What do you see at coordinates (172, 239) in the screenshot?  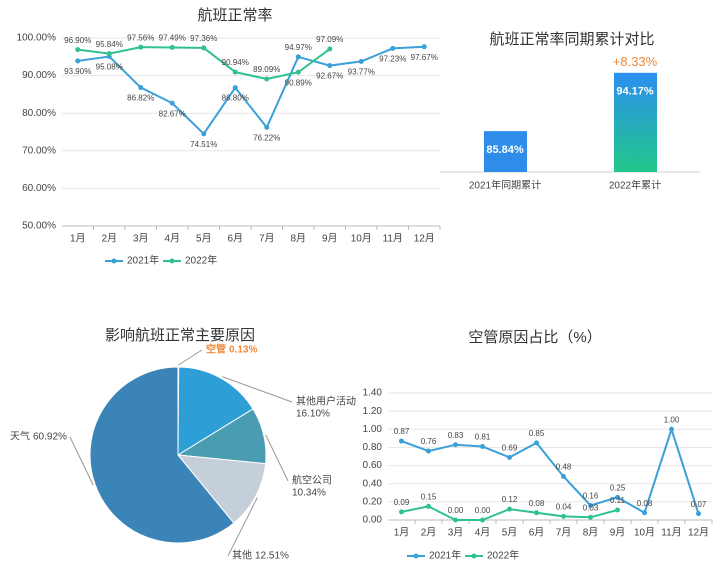 I see `x-tick-label: 4月` at bounding box center [172, 239].